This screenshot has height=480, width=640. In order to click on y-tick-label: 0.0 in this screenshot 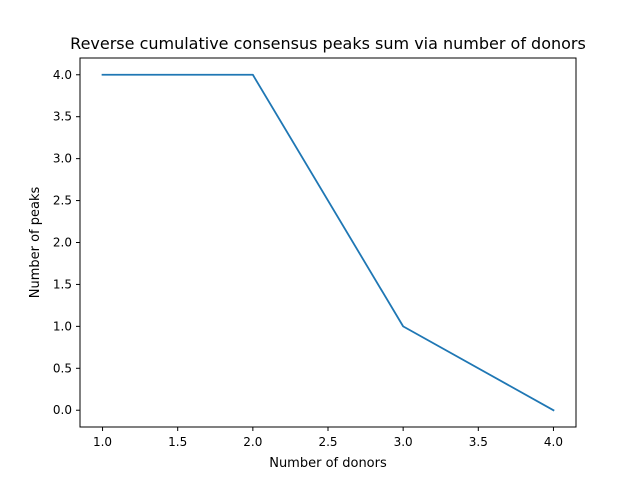, I will do `click(62, 410)`.